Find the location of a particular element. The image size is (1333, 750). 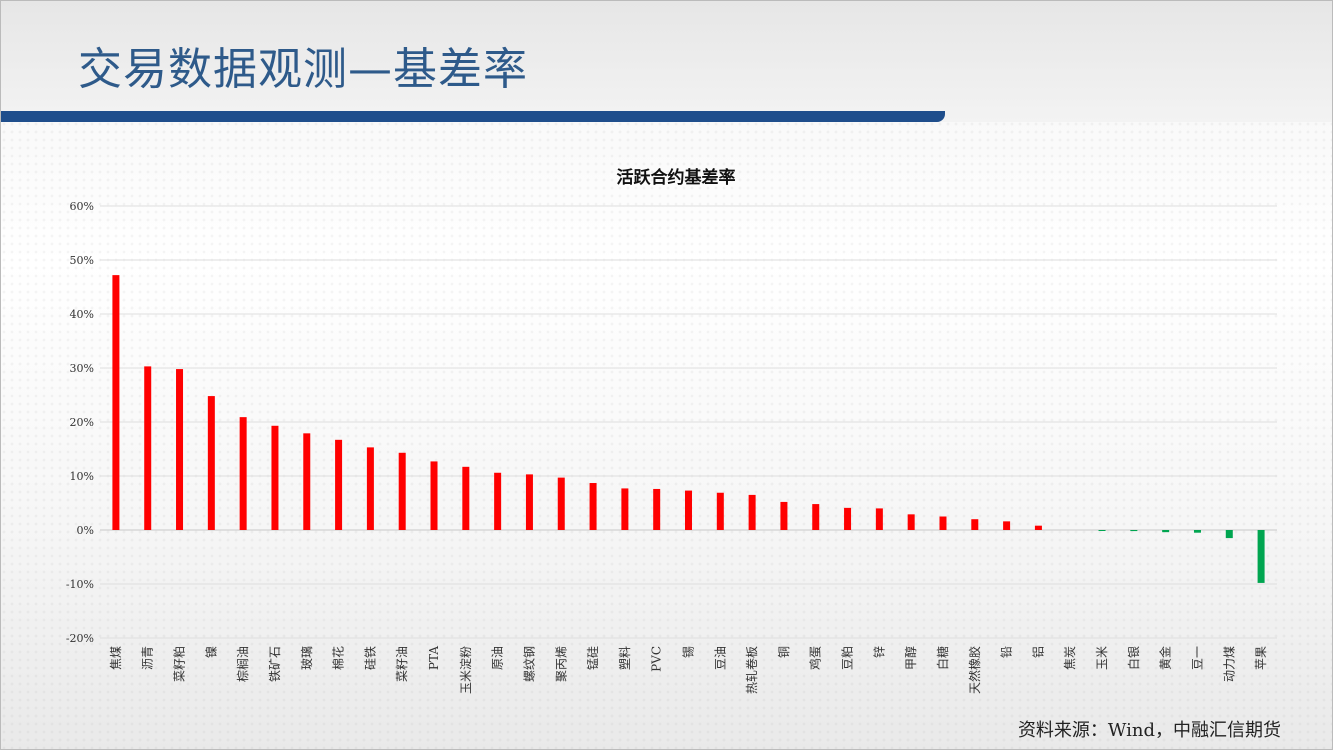

title-underline is located at coordinates (472, 116).